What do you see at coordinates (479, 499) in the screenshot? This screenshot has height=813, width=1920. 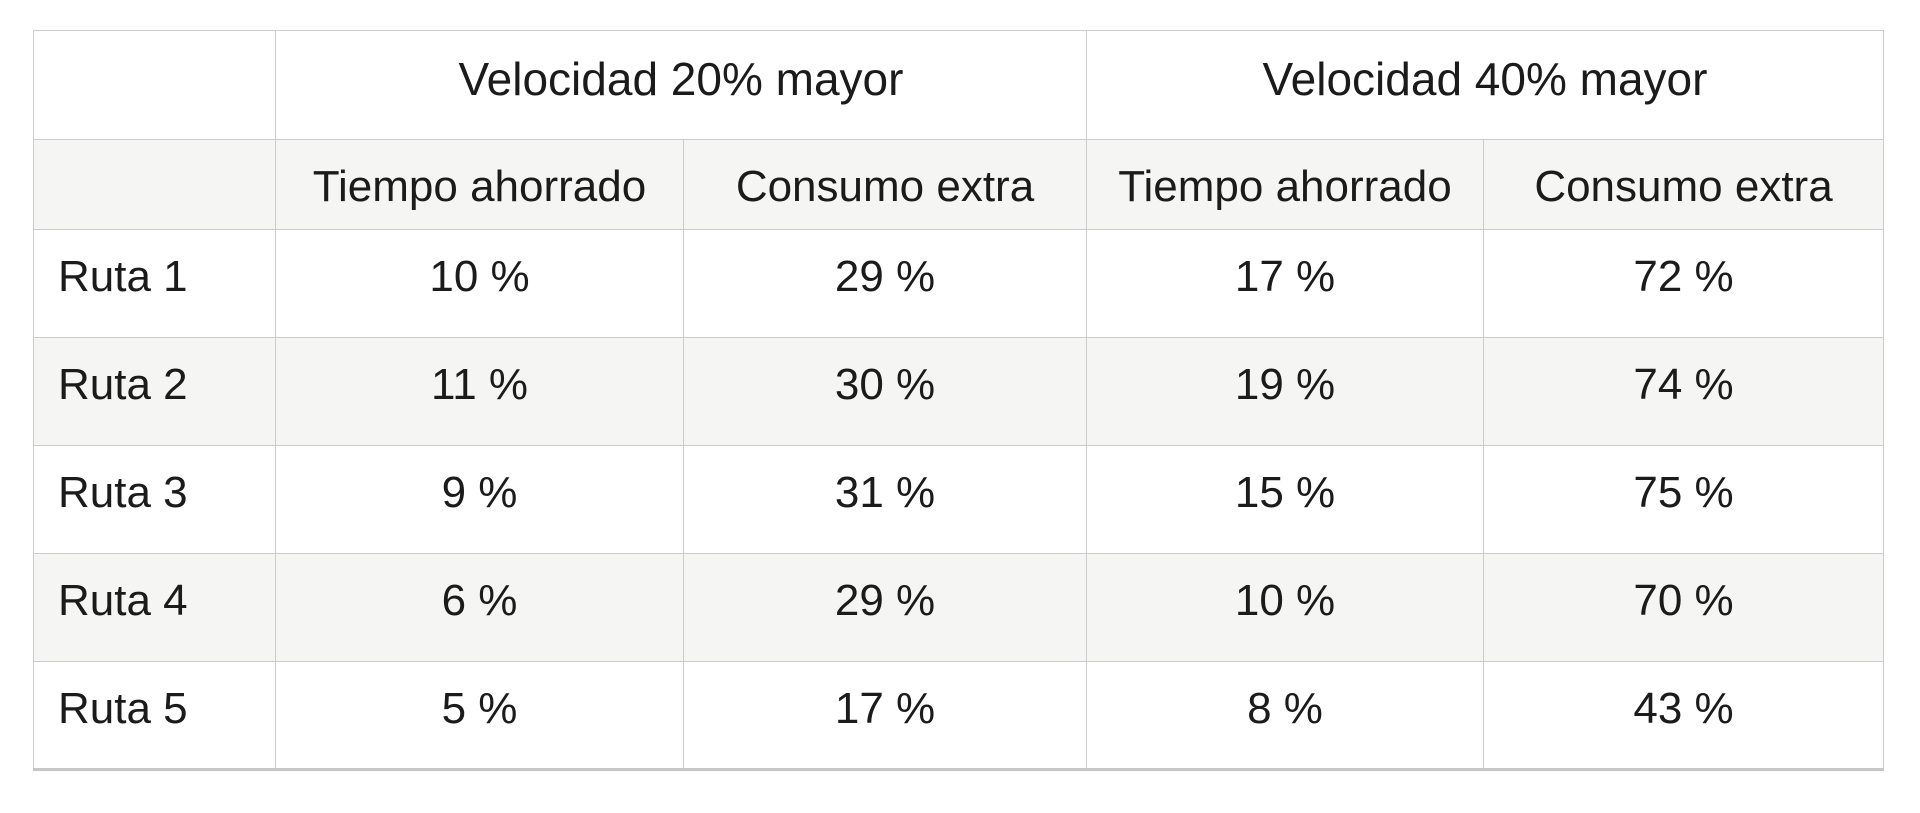 I see `value-cell: 9 %` at bounding box center [479, 499].